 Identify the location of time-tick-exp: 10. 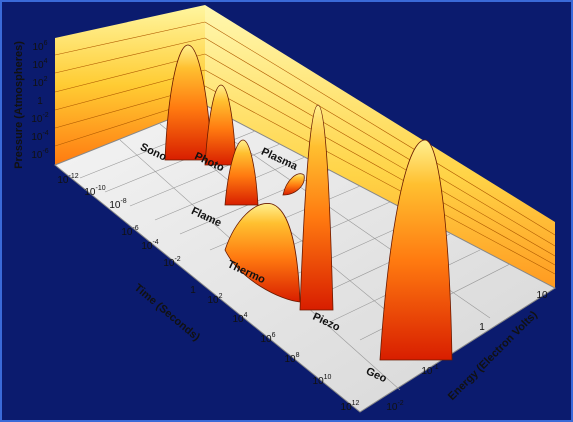
(328, 377).